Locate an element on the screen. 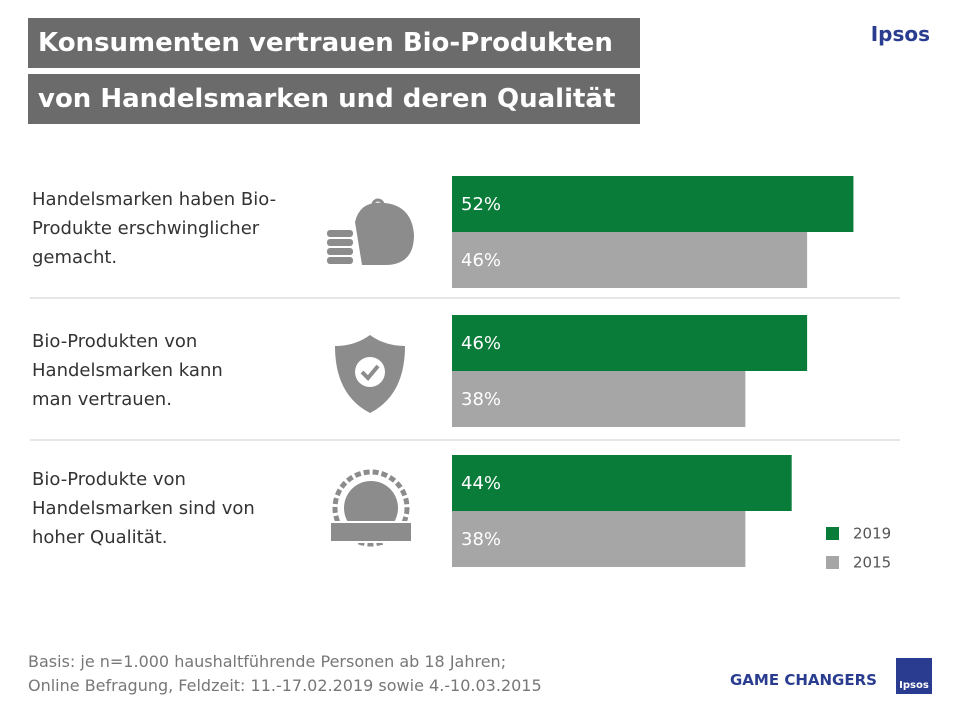 This screenshot has height=720, width=960. value-label: 52% is located at coordinates (481, 204).